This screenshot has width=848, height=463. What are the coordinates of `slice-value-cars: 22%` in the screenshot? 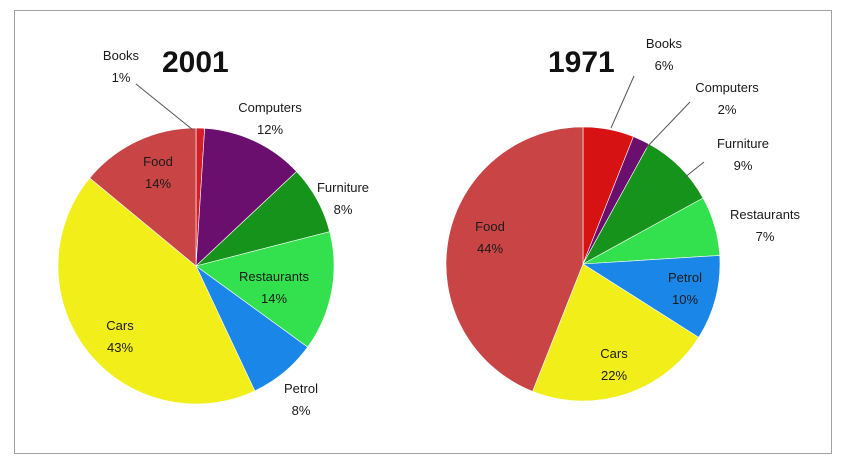 It's located at (614, 375).